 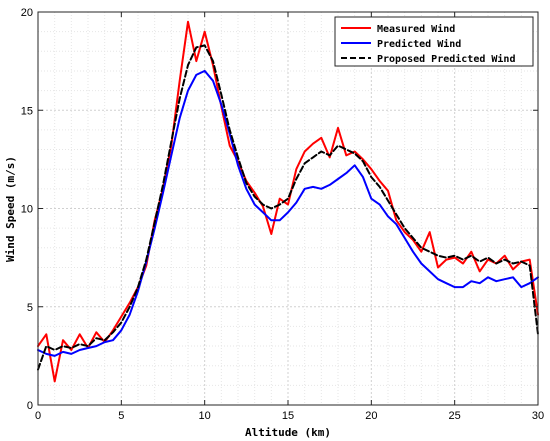 What do you see at coordinates (416, 29) in the screenshot?
I see `legend-label-measured: Measured Wind` at bounding box center [416, 29].